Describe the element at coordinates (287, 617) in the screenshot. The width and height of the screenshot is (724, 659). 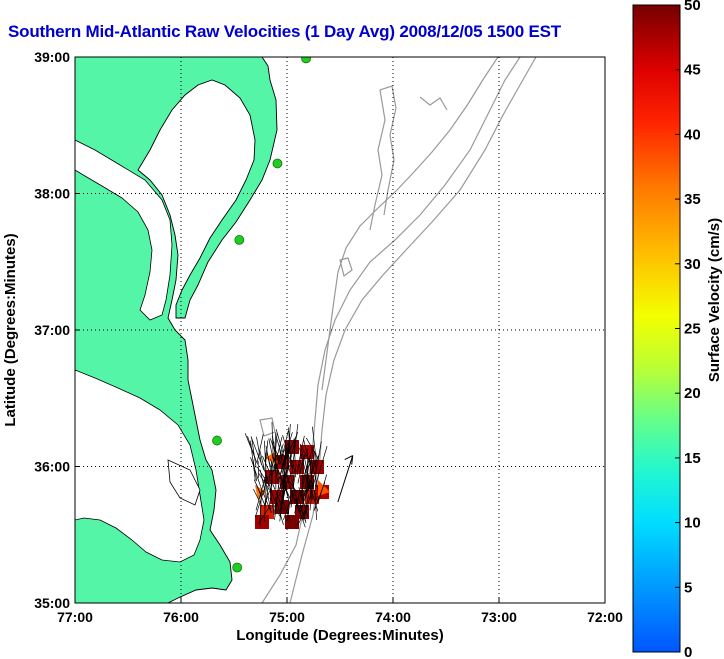
I see `x-tick-label: 75:00` at that location.